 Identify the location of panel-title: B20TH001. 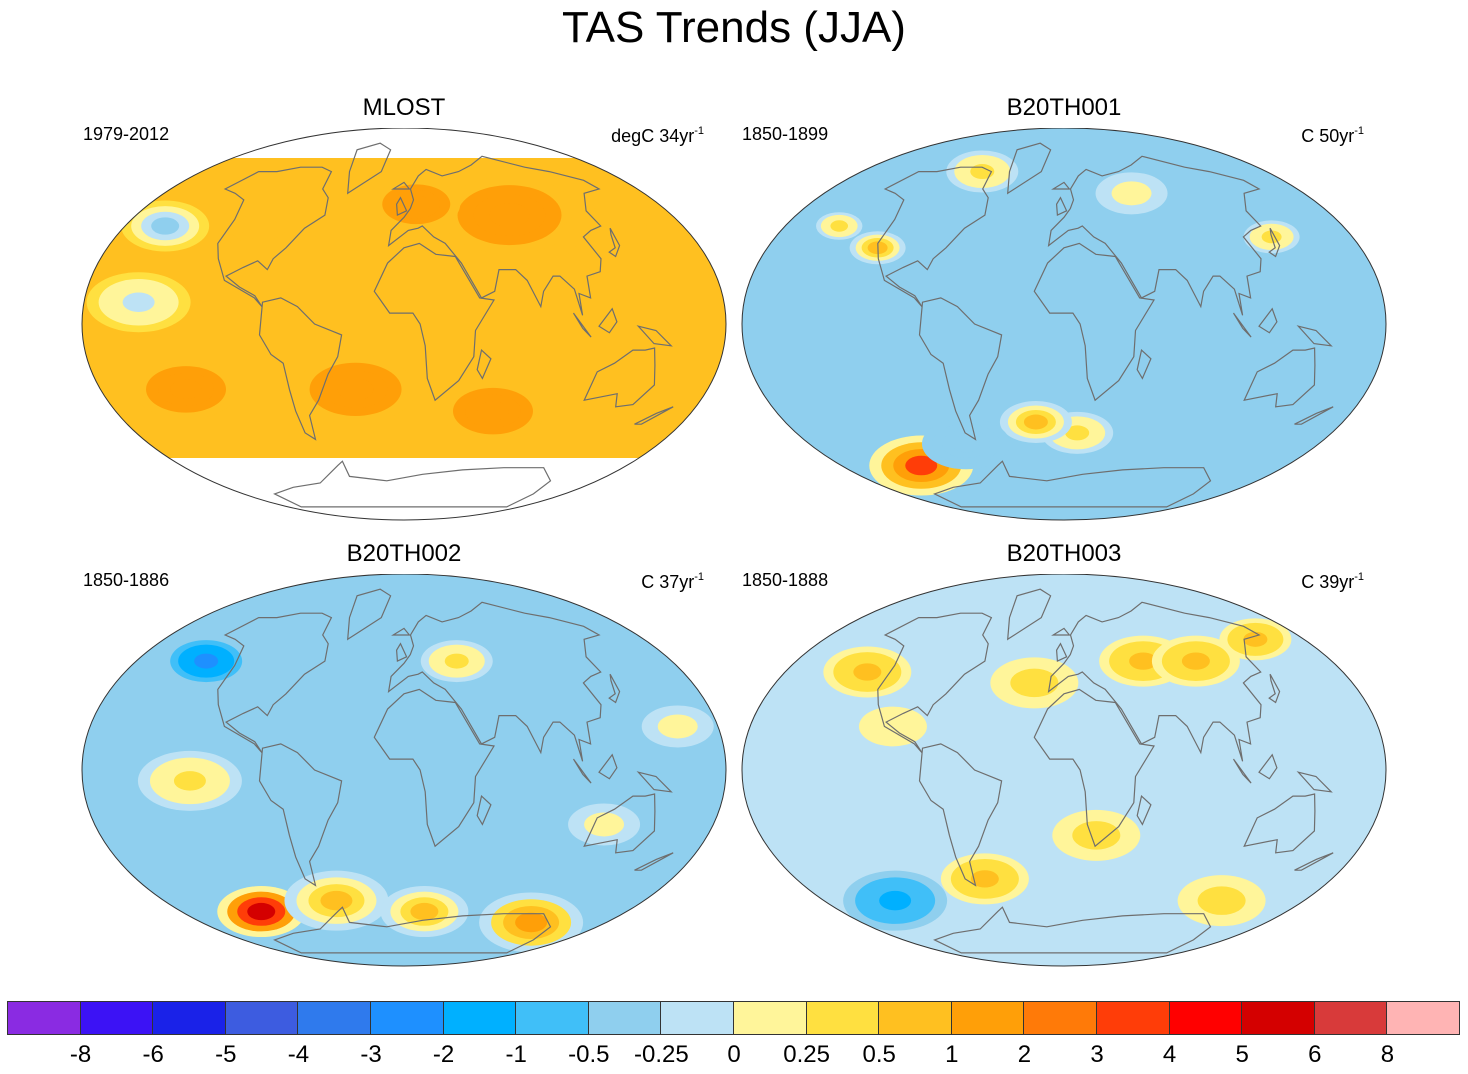
(1064, 107).